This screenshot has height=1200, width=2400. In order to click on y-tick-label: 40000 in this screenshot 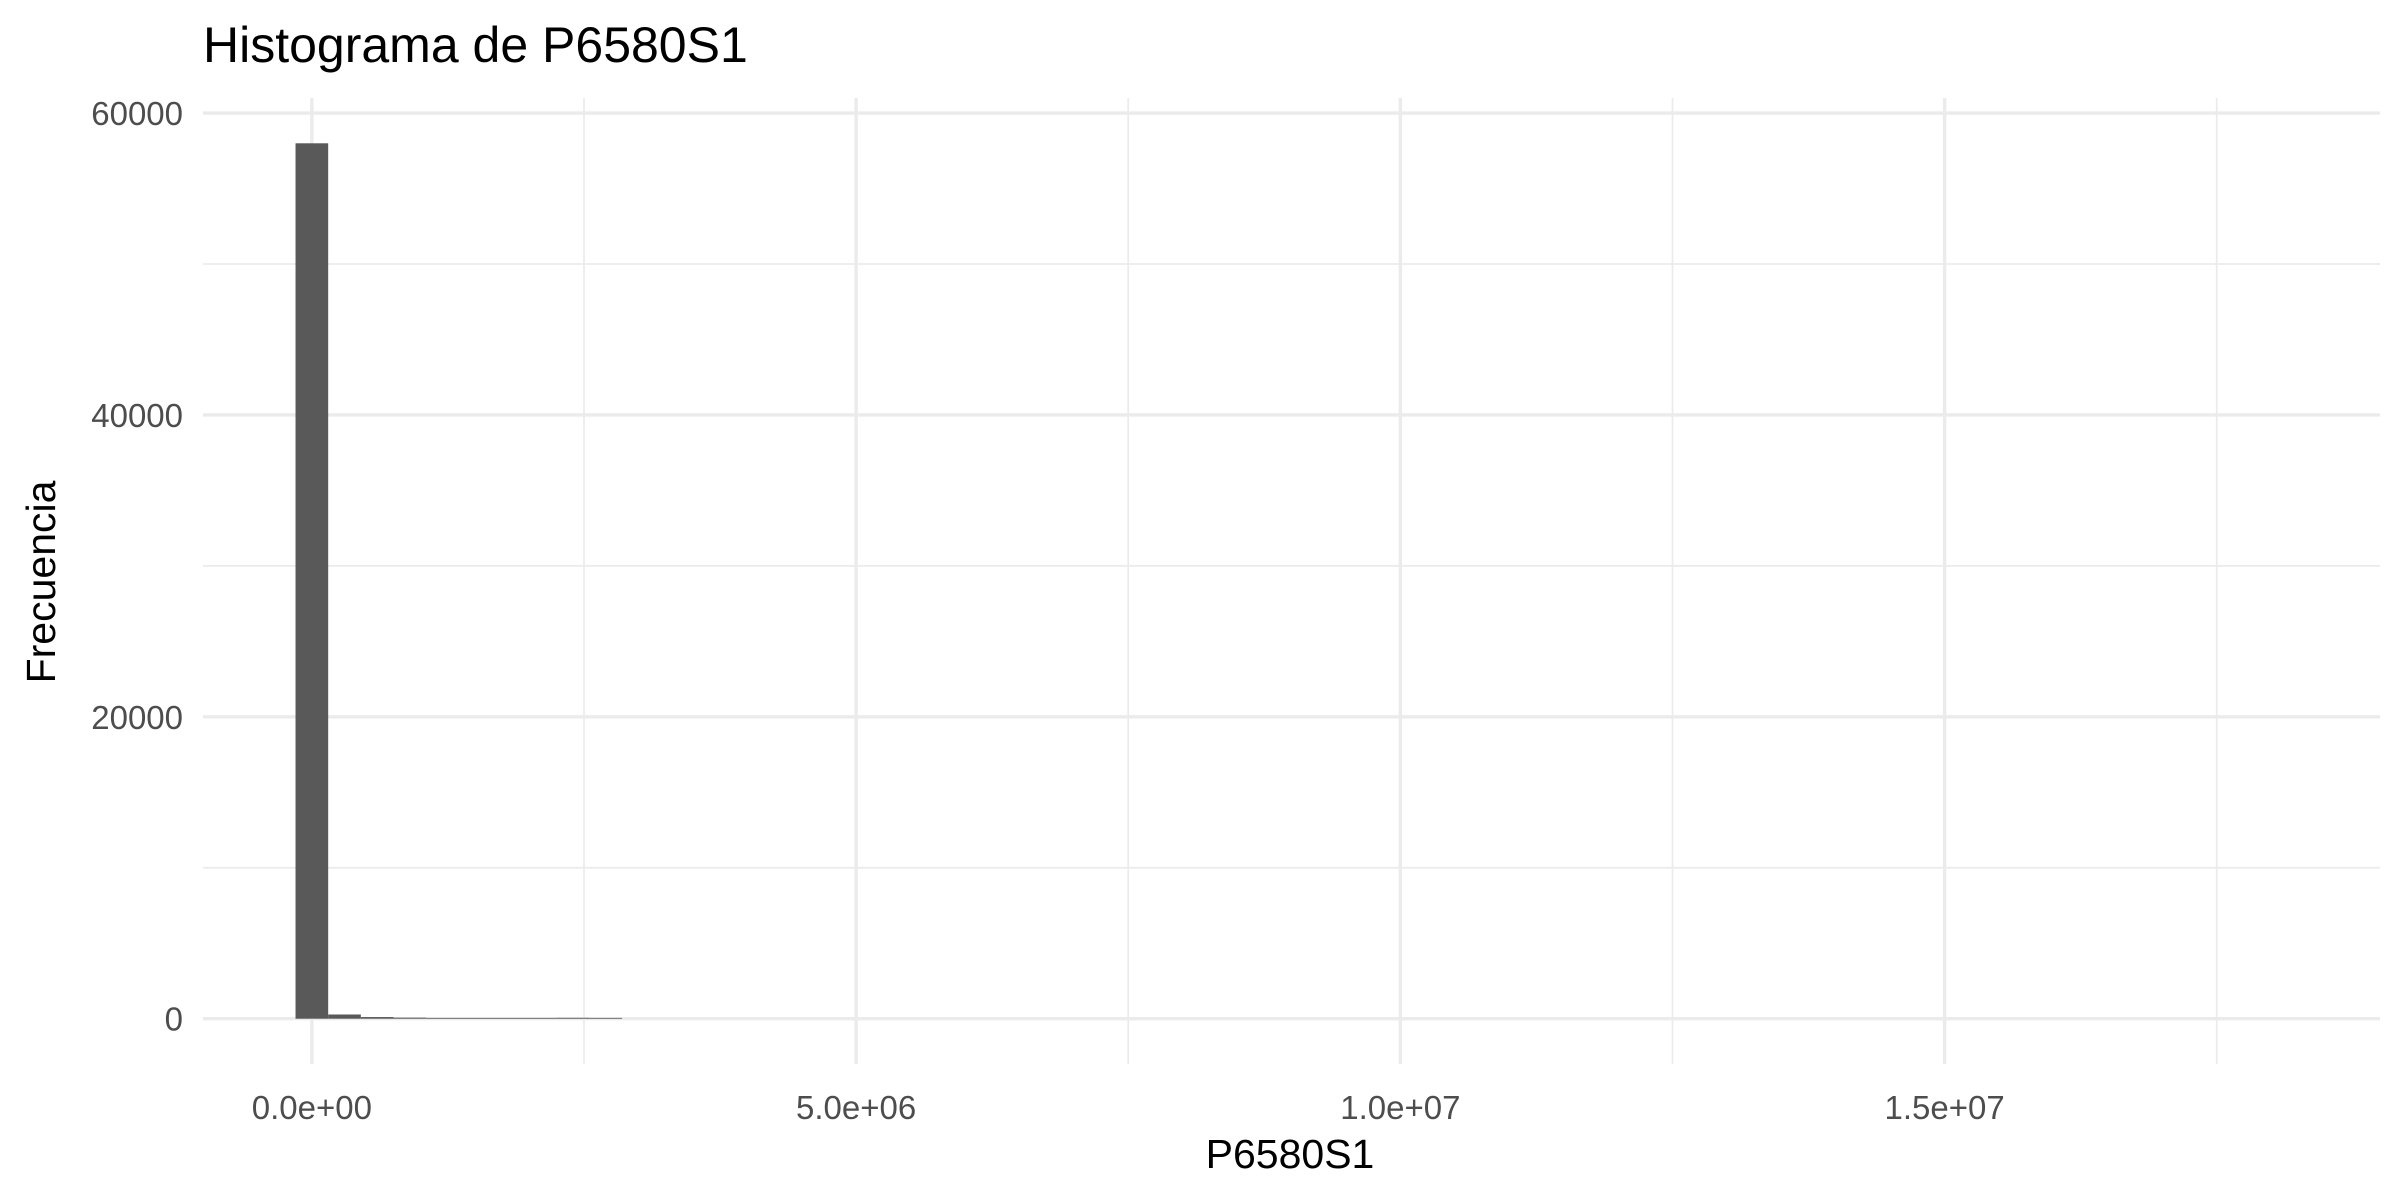, I will do `click(137, 415)`.